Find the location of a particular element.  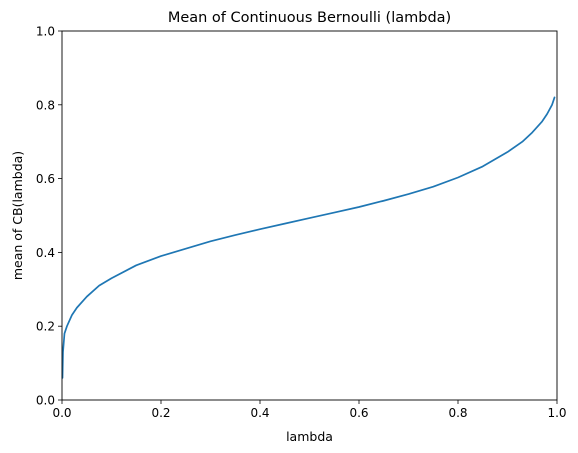

x-tick-label: 0.0 is located at coordinates (61, 413).